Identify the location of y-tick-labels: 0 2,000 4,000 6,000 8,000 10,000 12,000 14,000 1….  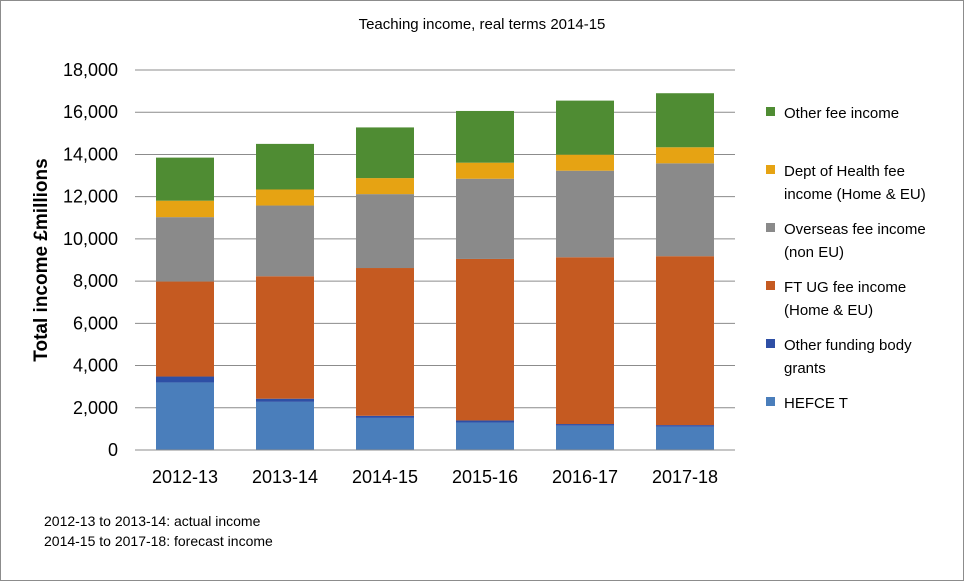
(90, 260).